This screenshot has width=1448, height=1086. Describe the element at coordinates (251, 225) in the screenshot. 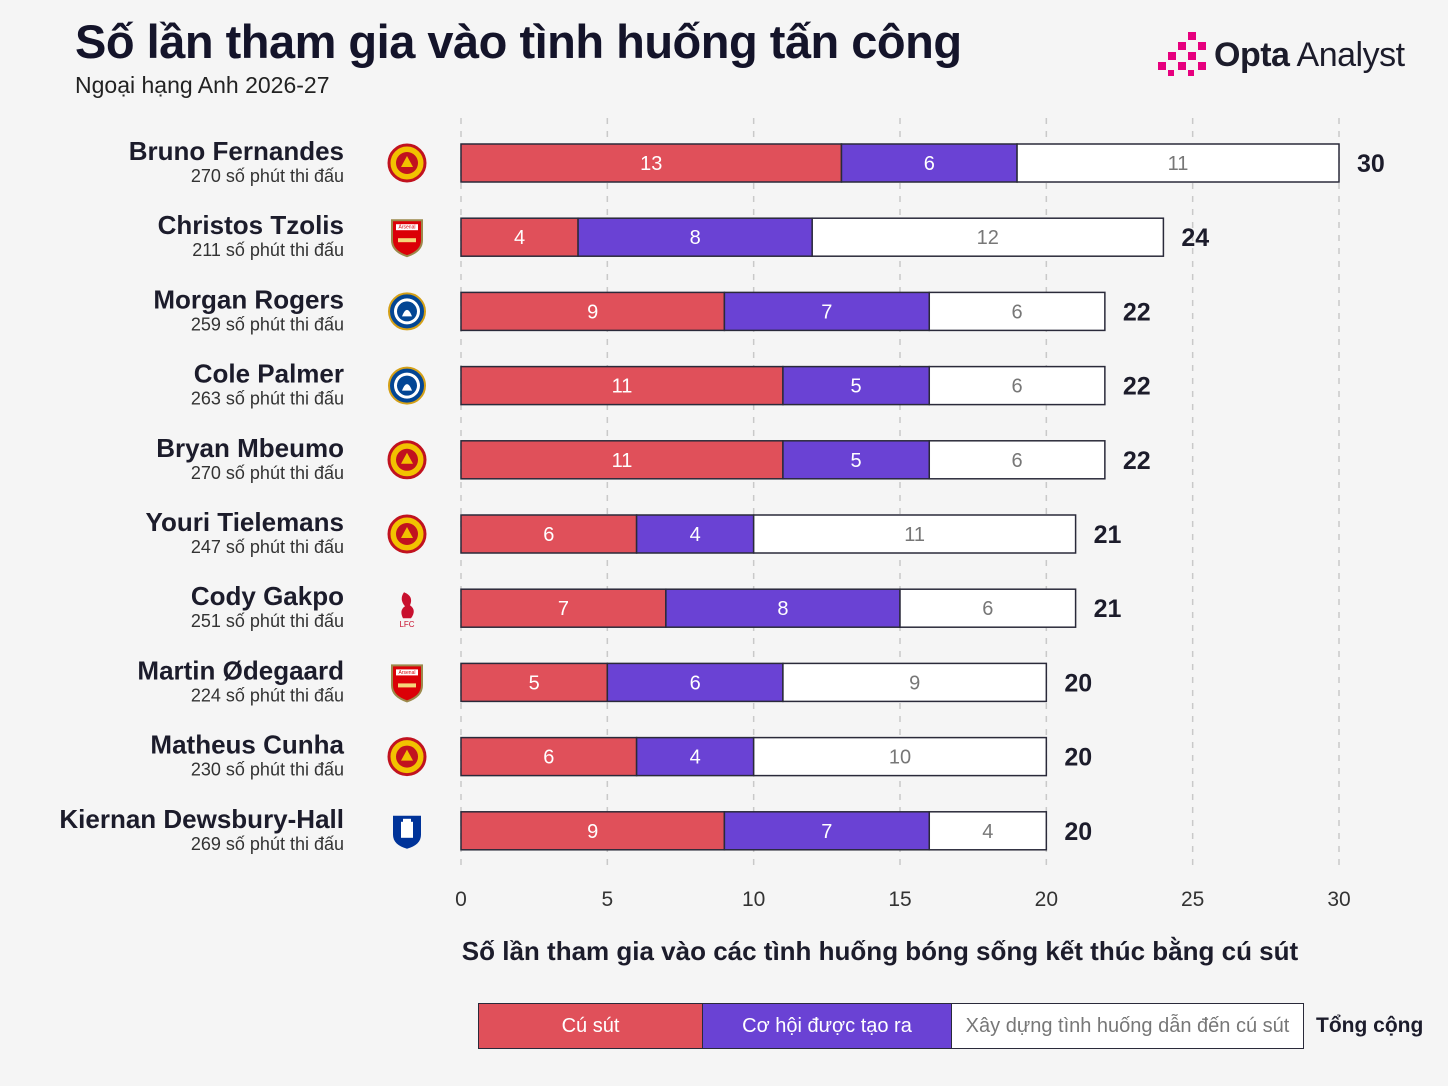

I see `player-name: Christos Tzolis` at that location.